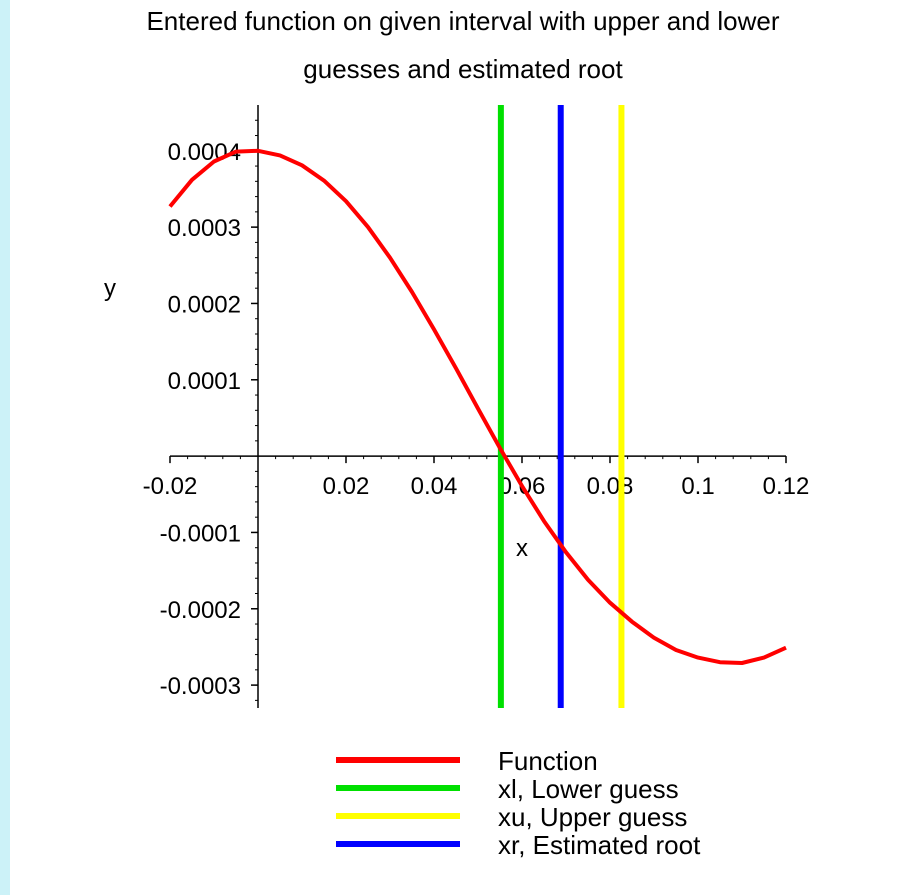 The height and width of the screenshot is (895, 906). Describe the element at coordinates (204, 304) in the screenshot. I see `y-tick-label: 0.0002` at that location.